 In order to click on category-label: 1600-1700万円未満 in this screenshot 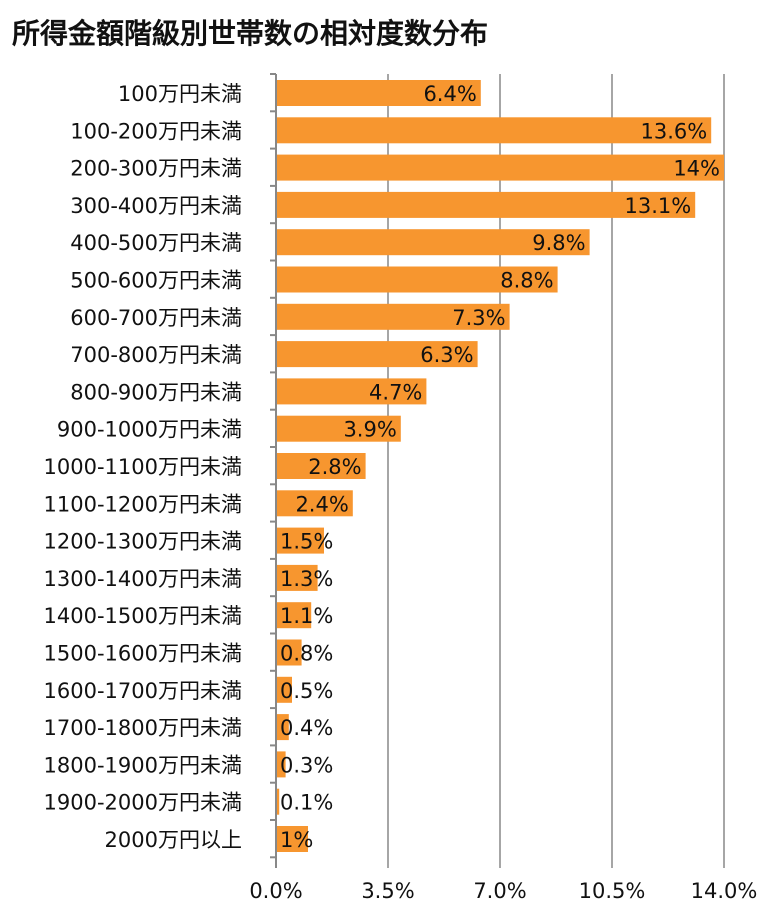, I will do `click(143, 691)`.